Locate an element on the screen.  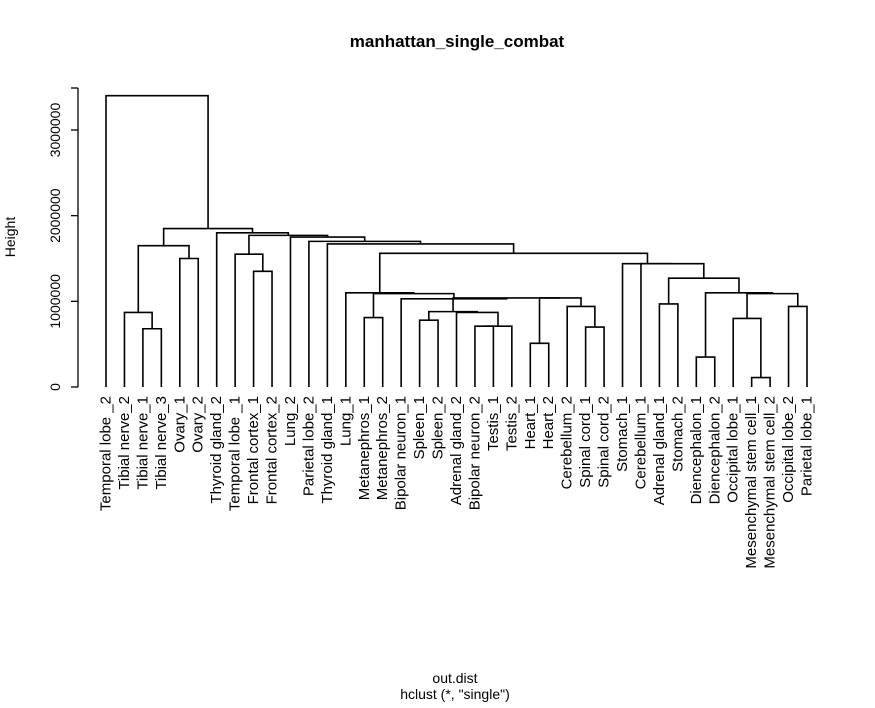
leaf-label-3: Tibial nerve_3 is located at coordinates (161, 443).